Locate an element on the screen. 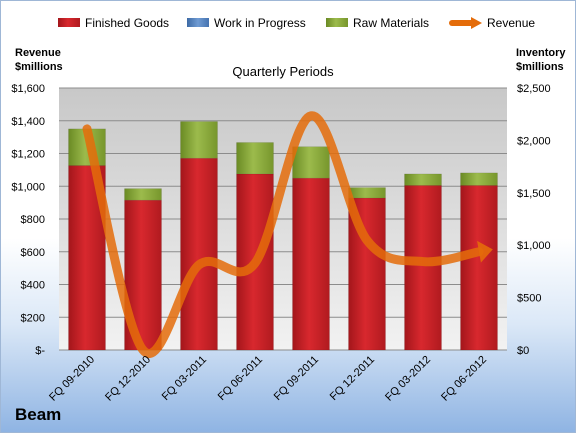 The width and height of the screenshot is (576, 433). revenue-arrow-head is located at coordinates (485, 251).